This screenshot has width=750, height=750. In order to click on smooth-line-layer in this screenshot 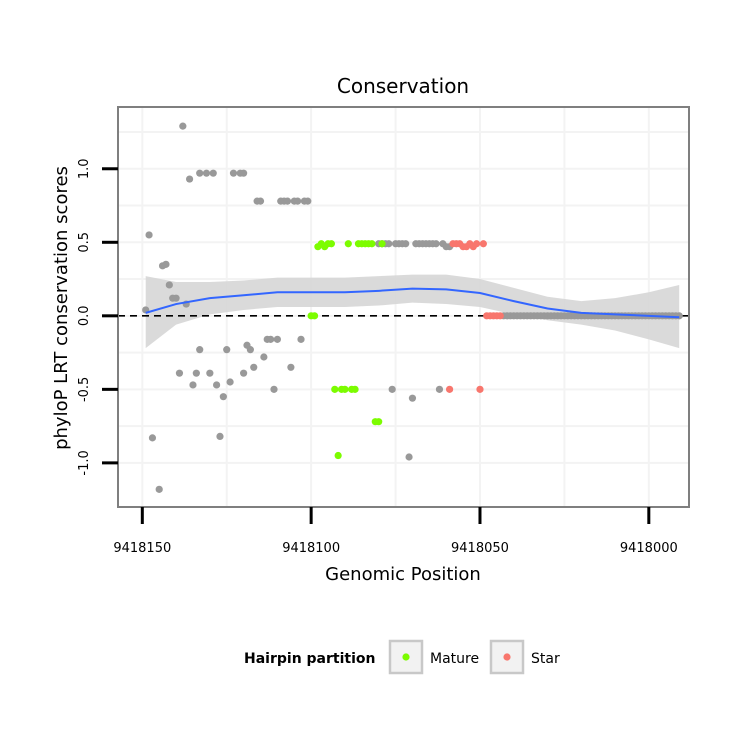, I will do `click(412, 303)`.